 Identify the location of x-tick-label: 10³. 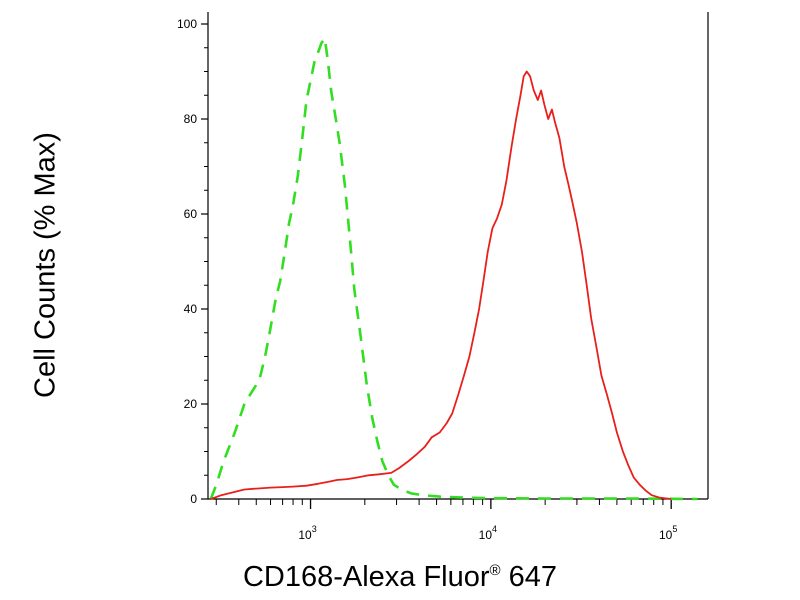
(307, 533).